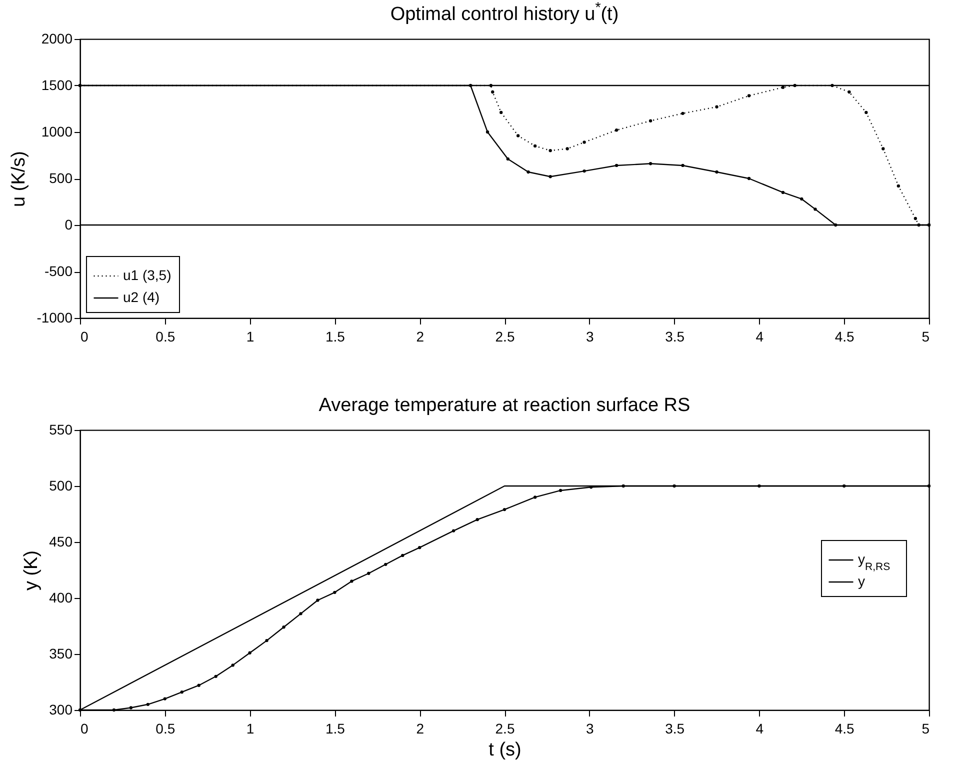 The height and width of the screenshot is (774, 957). I want to click on y-tick-label: 550, so click(61, 430).